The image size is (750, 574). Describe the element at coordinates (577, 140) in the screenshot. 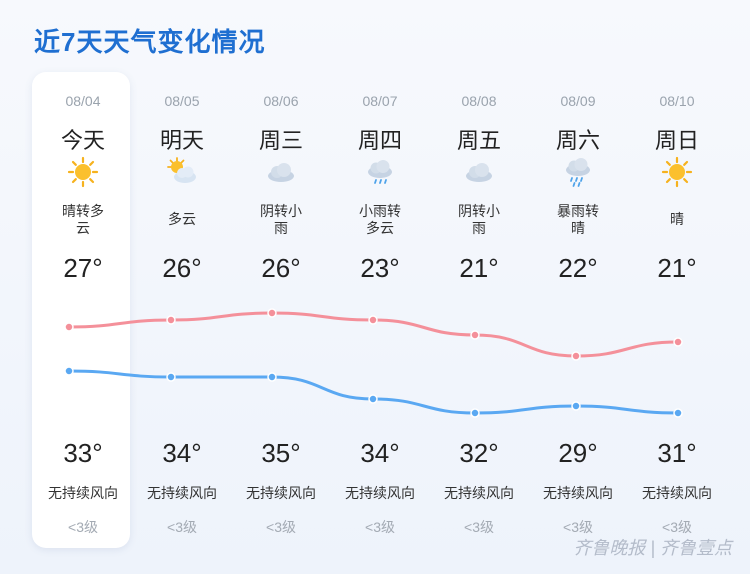

I see `day-name: 周六` at that location.